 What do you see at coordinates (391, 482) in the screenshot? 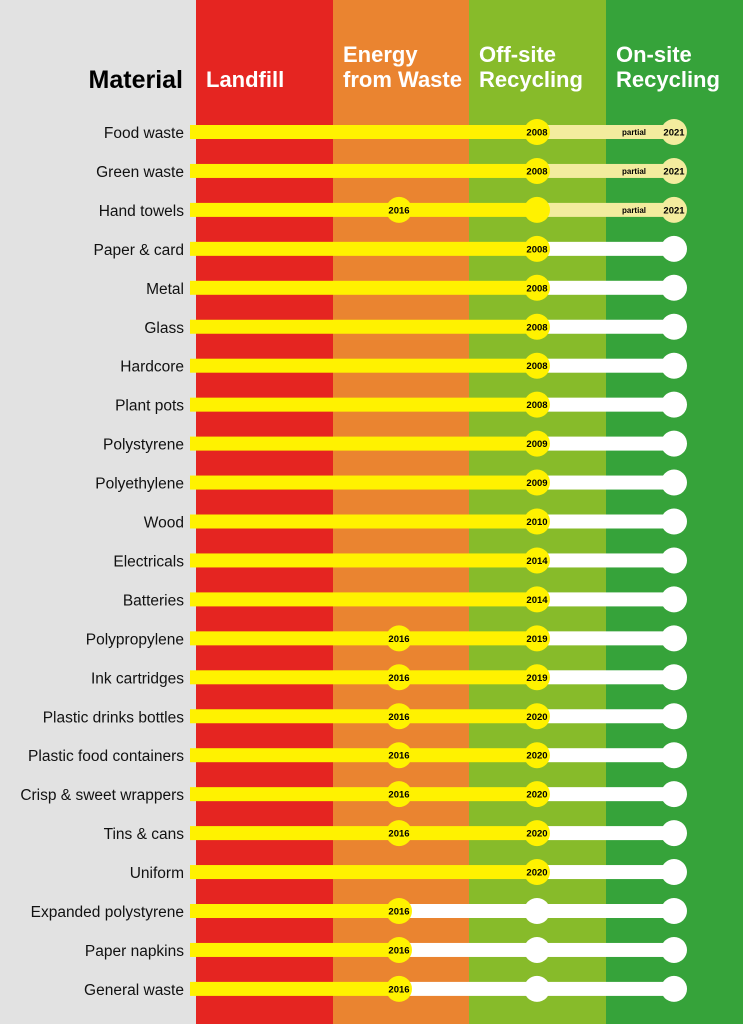
I see `route-row: Polyethylene 2009` at bounding box center [391, 482].